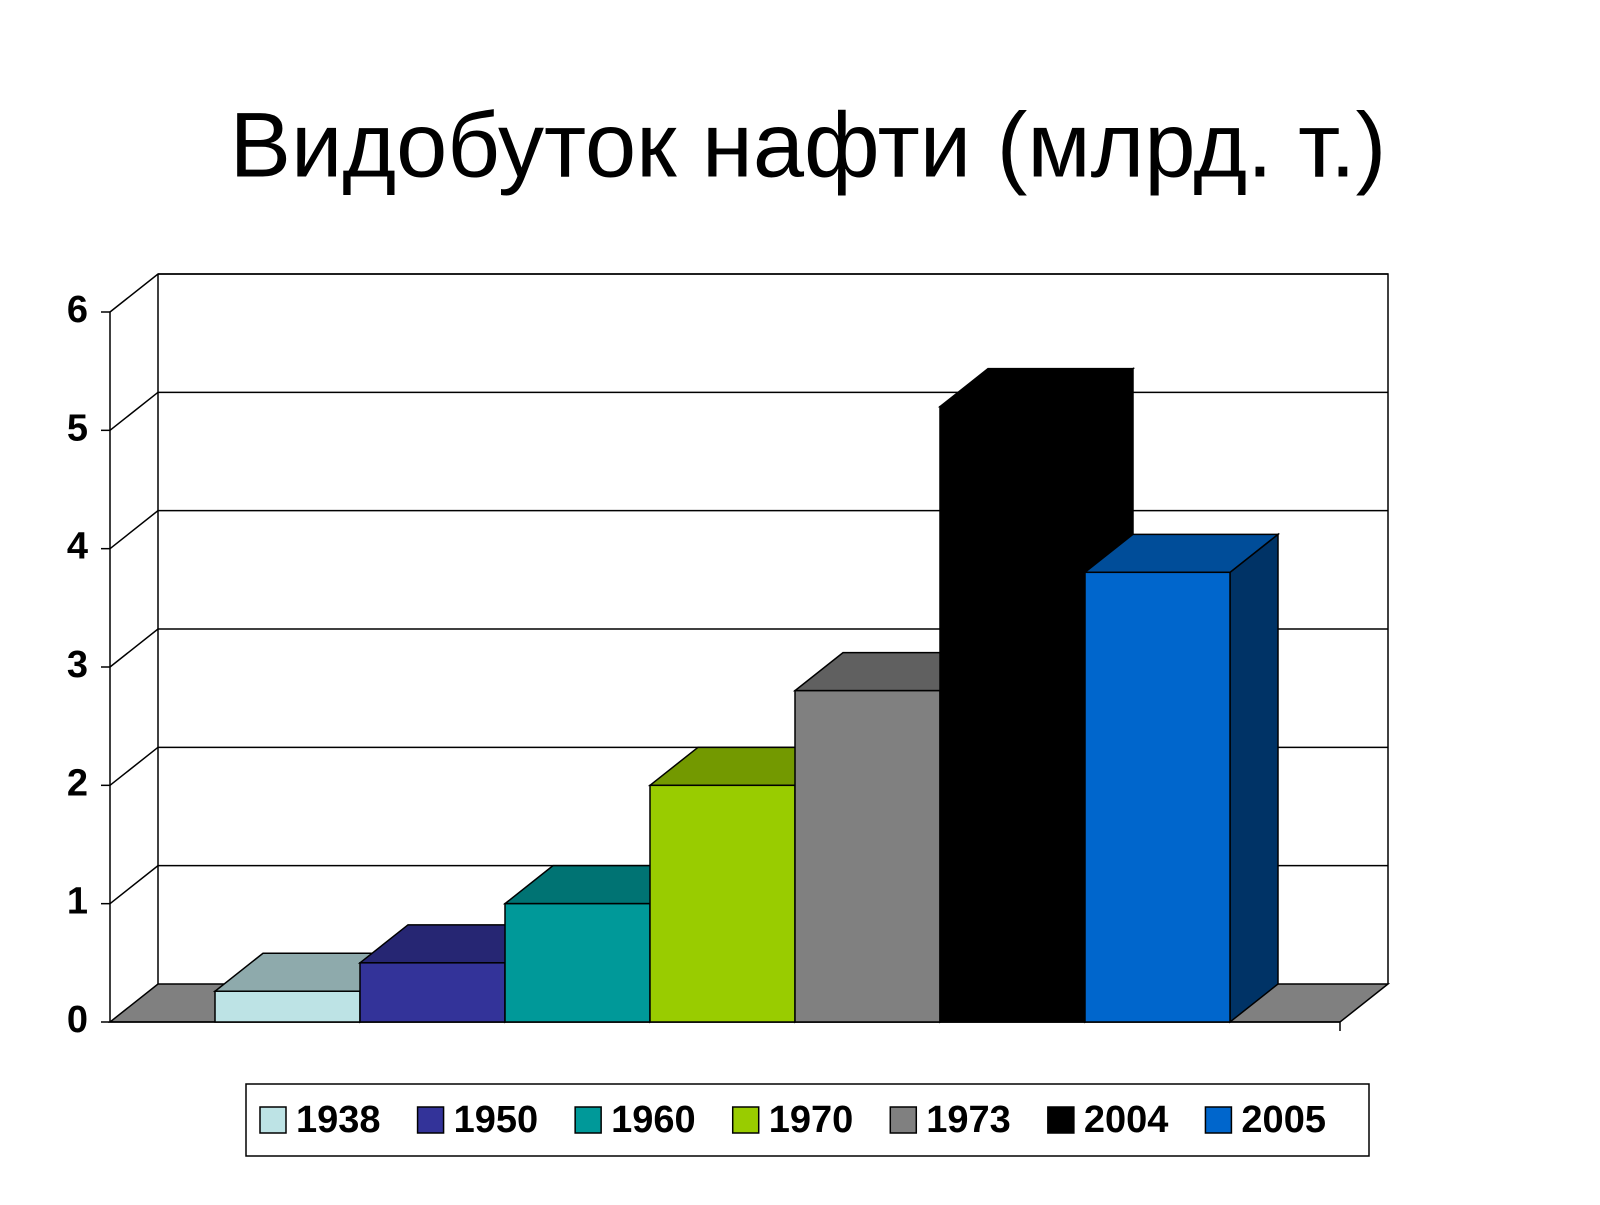  Describe the element at coordinates (808, 145) in the screenshot. I see `chart-title: Видобуток нафти (млрд. т.)` at that location.